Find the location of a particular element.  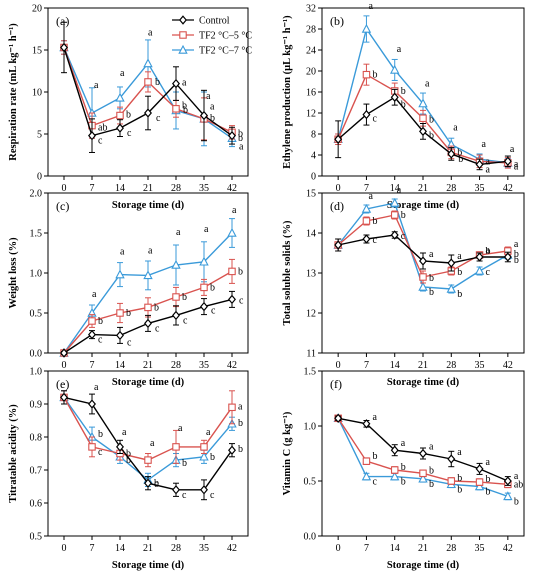

series-tf2-c-7-c: c b b b bb is located at coordinates (426, 460).